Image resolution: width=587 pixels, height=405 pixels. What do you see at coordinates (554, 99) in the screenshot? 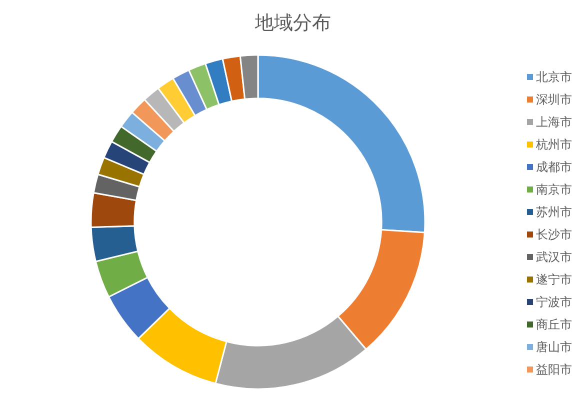
I see `legend-label: 深圳市` at bounding box center [554, 99].